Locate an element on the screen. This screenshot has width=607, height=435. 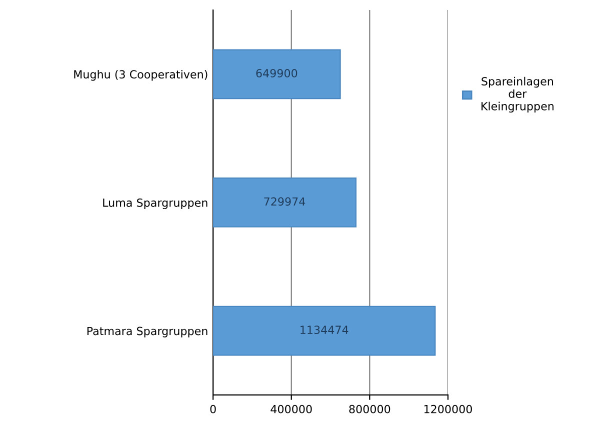
x-tick-label: 0 is located at coordinates (213, 409).